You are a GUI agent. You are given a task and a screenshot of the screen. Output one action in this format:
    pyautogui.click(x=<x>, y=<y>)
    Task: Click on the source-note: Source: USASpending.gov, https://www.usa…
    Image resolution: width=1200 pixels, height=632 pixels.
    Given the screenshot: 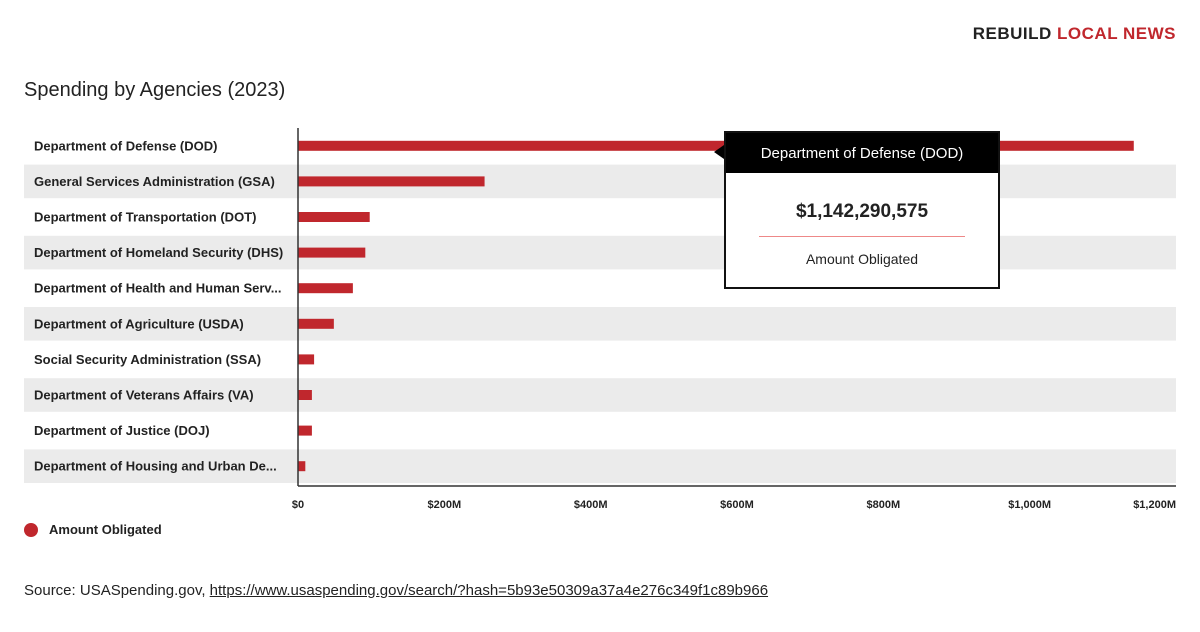 What is the action you would take?
    pyautogui.click(x=396, y=590)
    